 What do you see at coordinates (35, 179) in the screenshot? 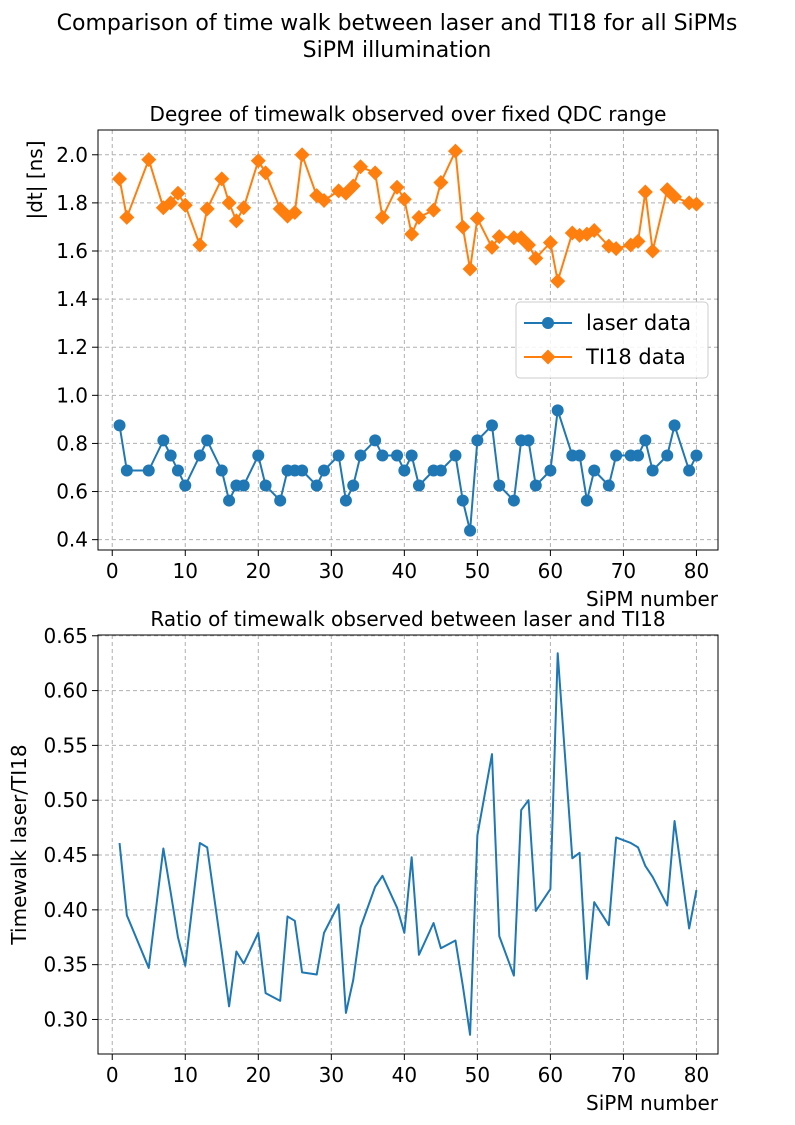
I see `y-axis-label: |dt| [ns]` at bounding box center [35, 179].